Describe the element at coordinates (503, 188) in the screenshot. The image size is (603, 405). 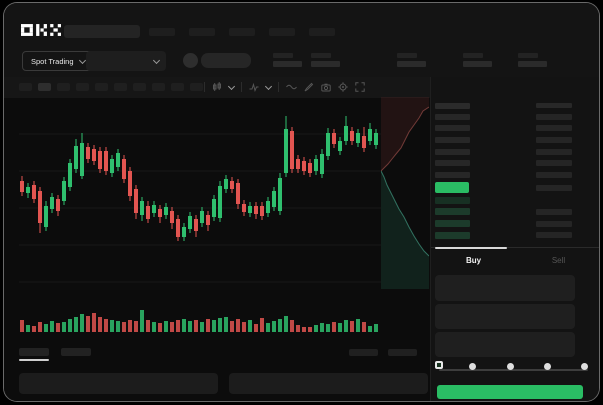
I see `orderbook-last-price-row` at that location.